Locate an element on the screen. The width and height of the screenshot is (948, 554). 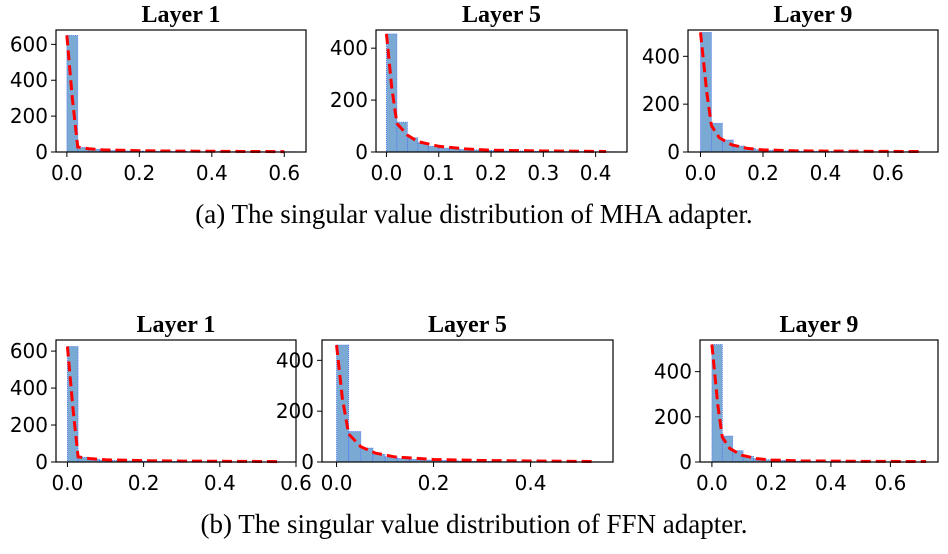
panel-a-3: Layer 9 0.0 0.2 0.4 0.6 0 200 400 is located at coordinates (790, 93).